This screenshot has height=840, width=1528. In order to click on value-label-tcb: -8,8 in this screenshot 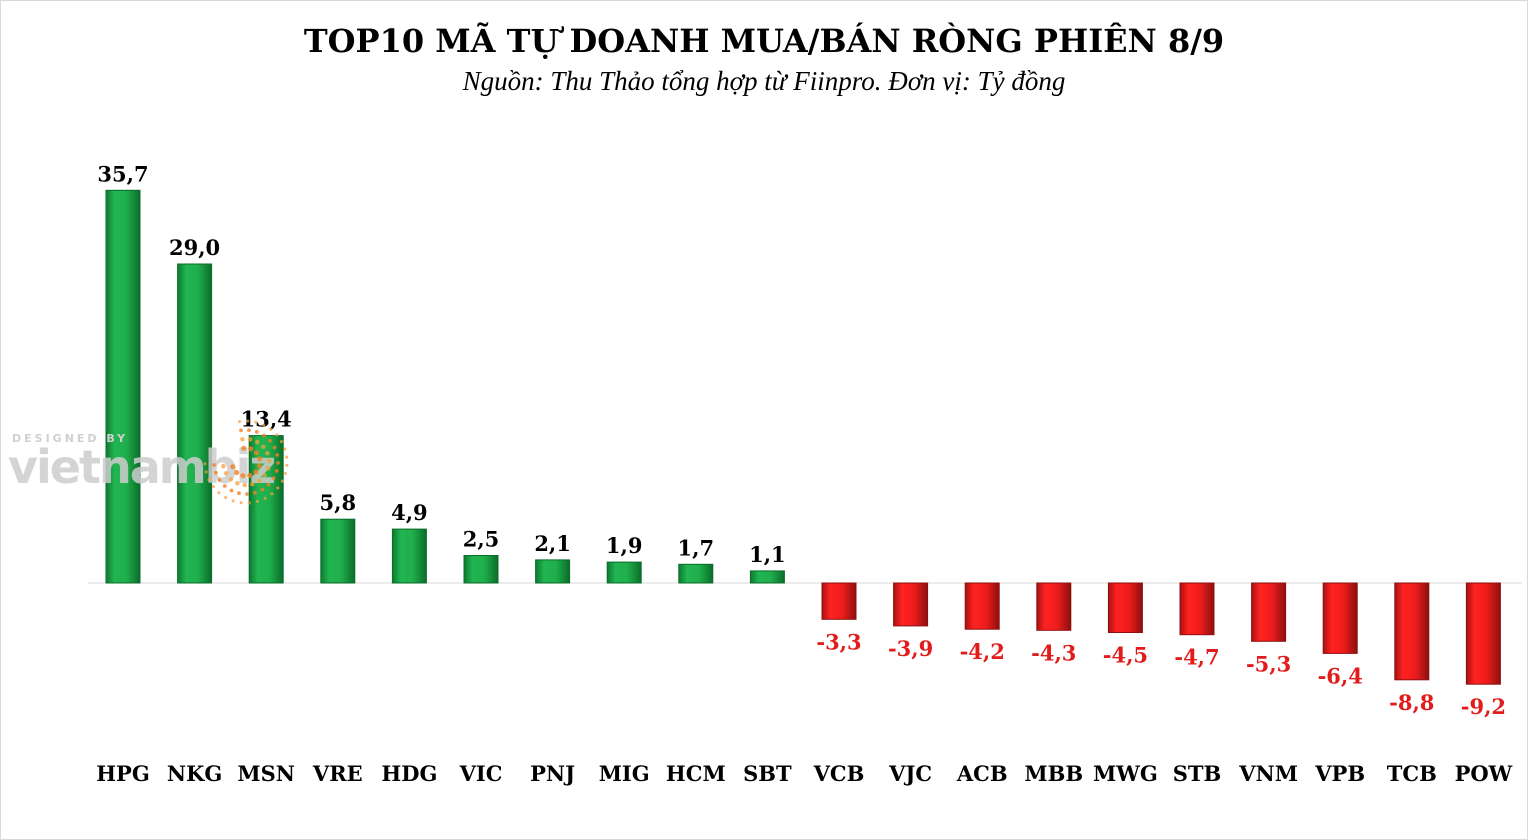, I will do `click(1411, 702)`.